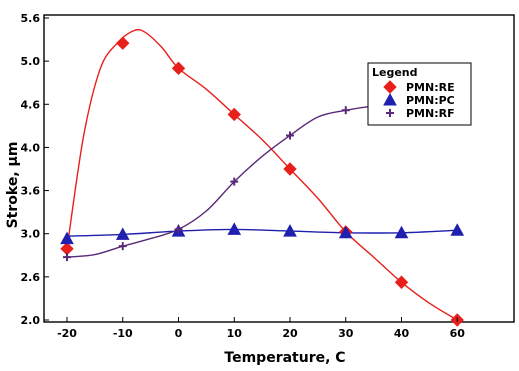  Describe the element at coordinates (13, 185) in the screenshot. I see `y-axis-label: Stroke, μm` at that location.